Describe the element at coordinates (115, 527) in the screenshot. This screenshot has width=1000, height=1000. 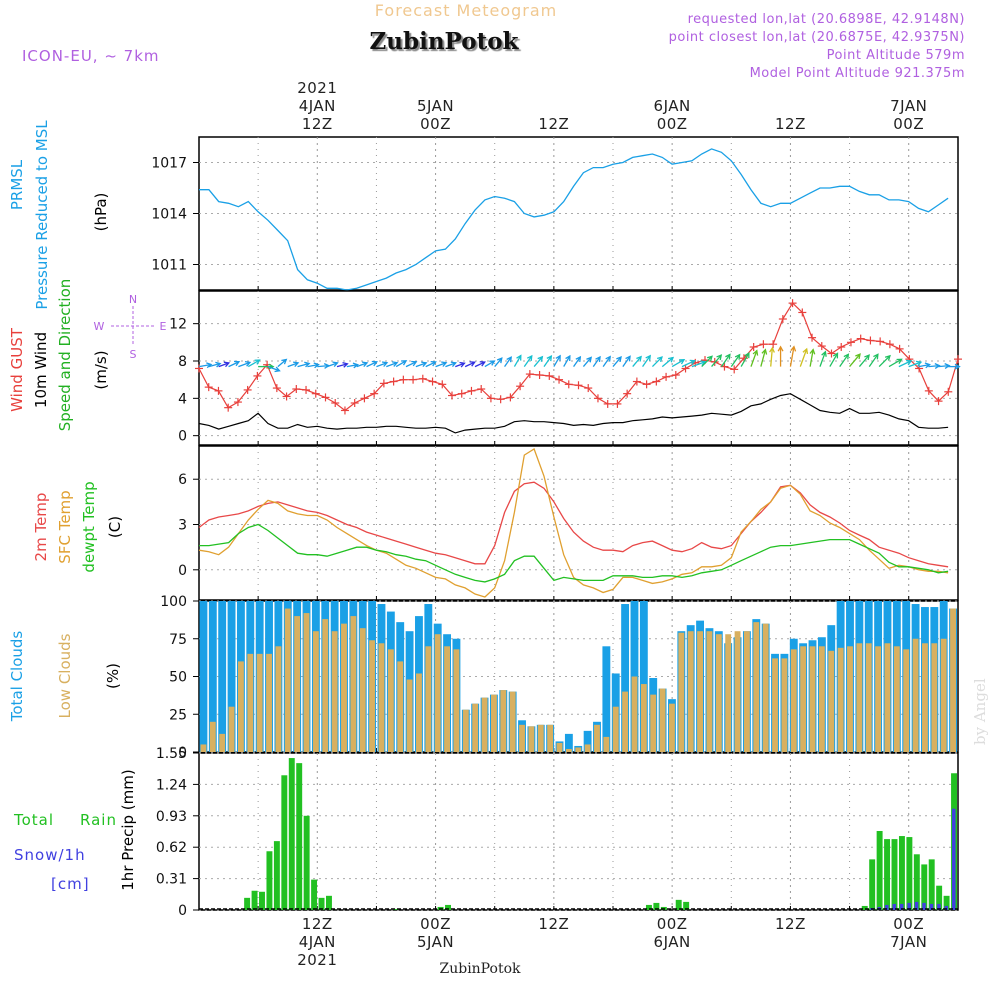
I see `temp-unit-label: (C)` at that location.